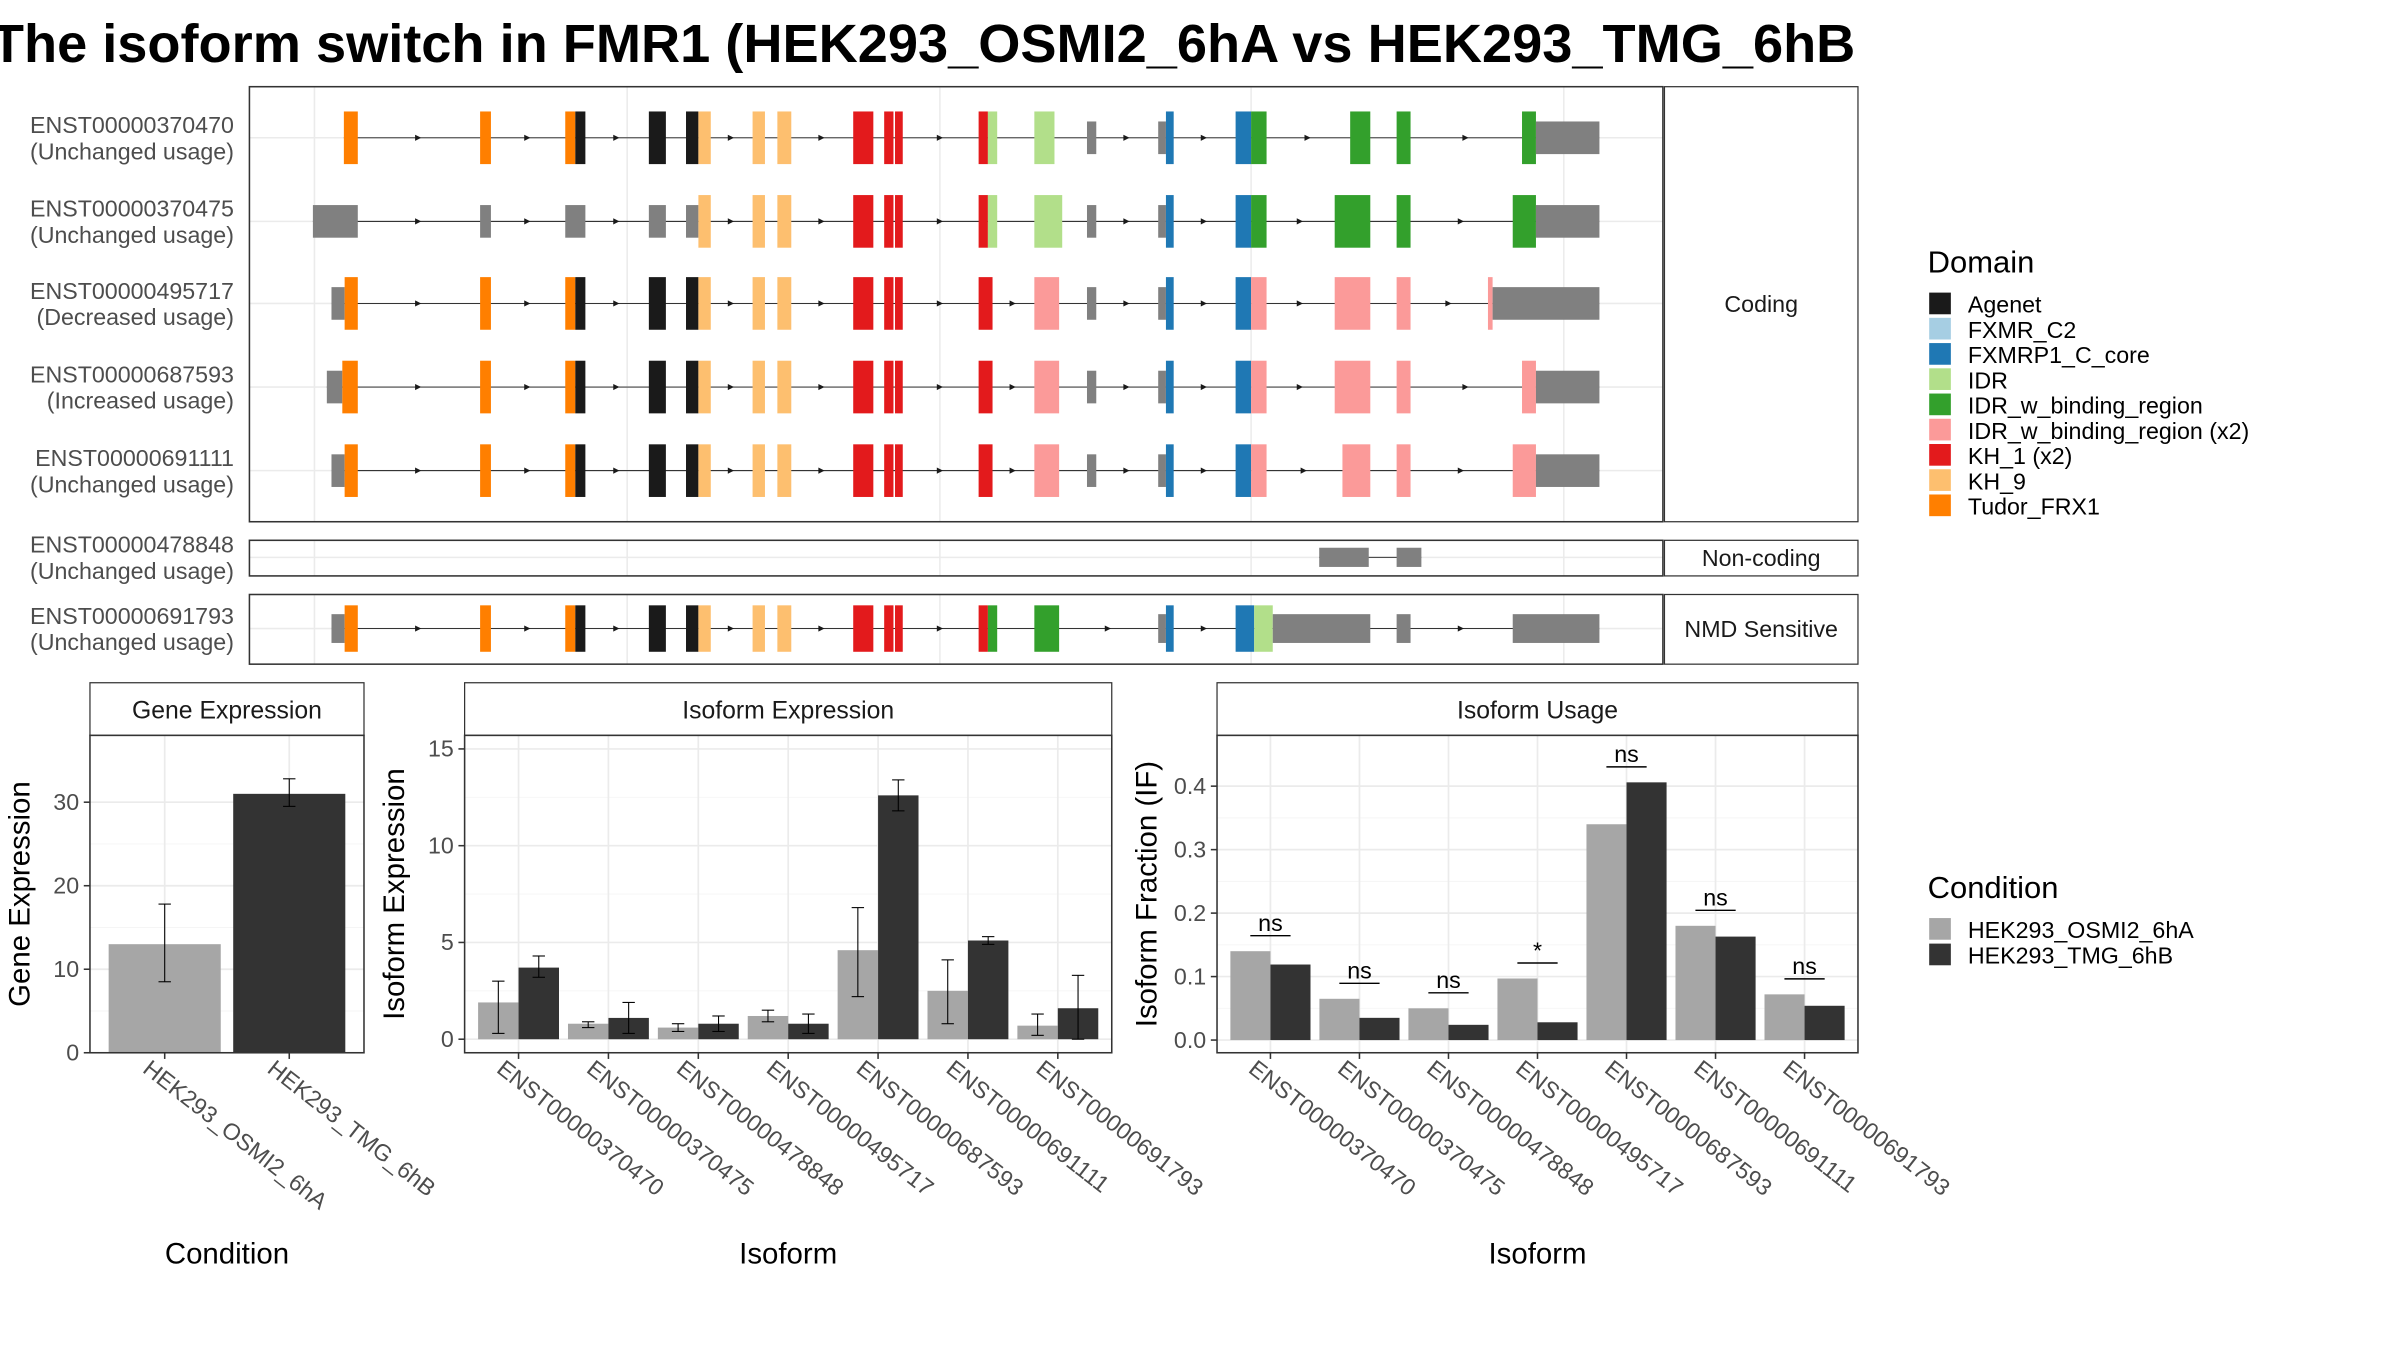 This screenshot has height=1350, width=2400. I want to click on domain-legend-label: Tudor_FRX1, so click(2034, 507).